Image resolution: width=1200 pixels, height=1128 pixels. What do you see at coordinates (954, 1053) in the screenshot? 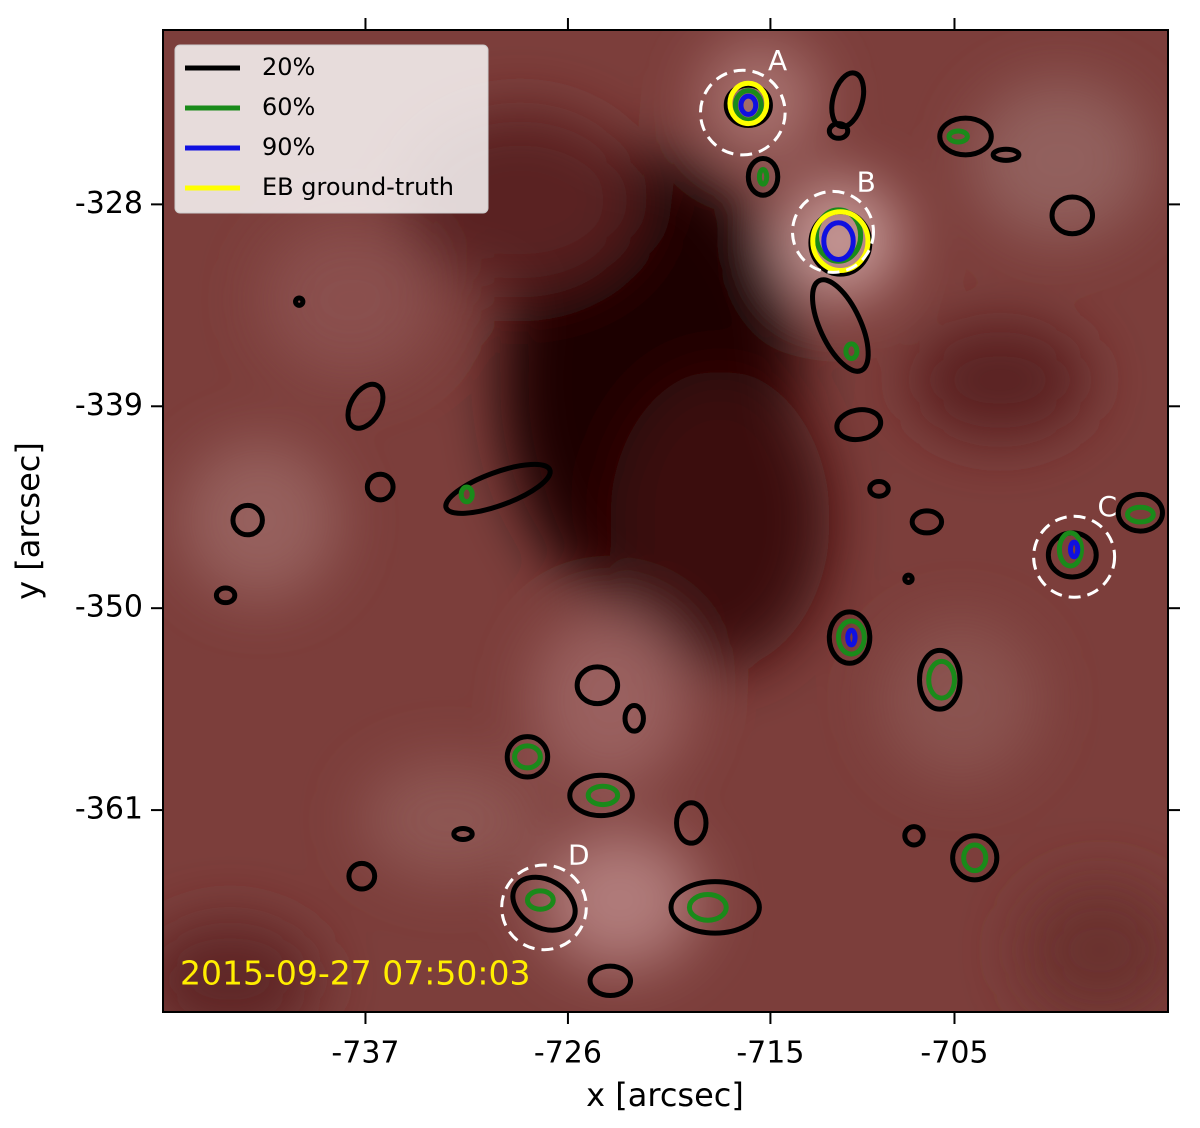
I see `x-tick-label: -705` at bounding box center [954, 1053].